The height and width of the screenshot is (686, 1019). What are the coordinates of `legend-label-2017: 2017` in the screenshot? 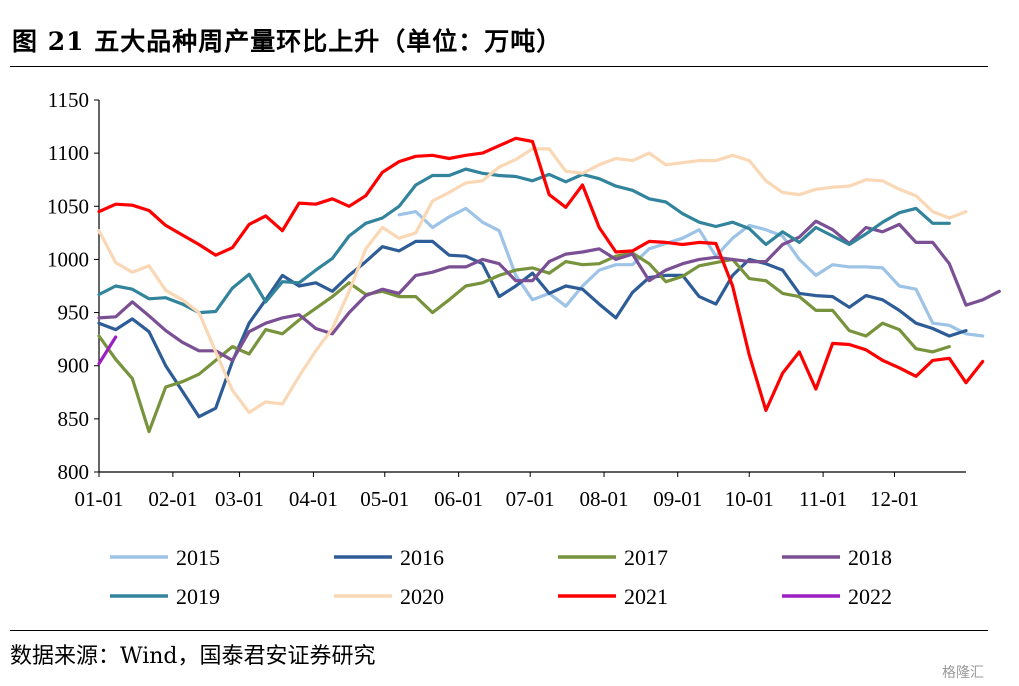 It's located at (646, 557).